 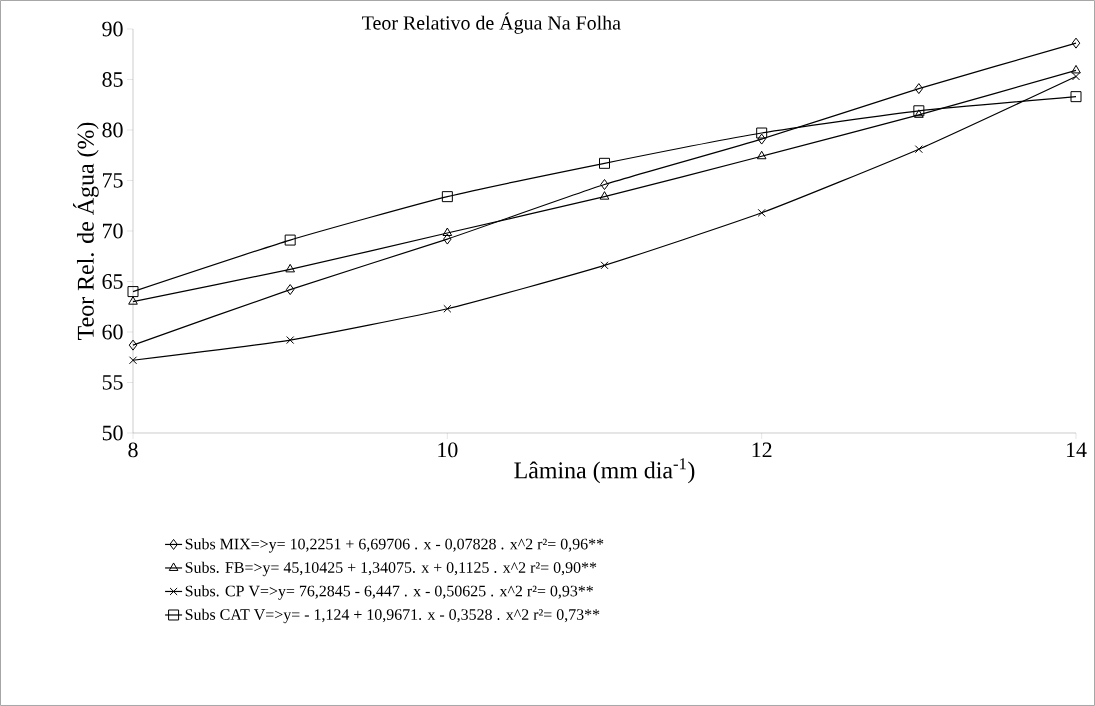 I want to click on y-tick-label: 60, so click(x=112, y=332).